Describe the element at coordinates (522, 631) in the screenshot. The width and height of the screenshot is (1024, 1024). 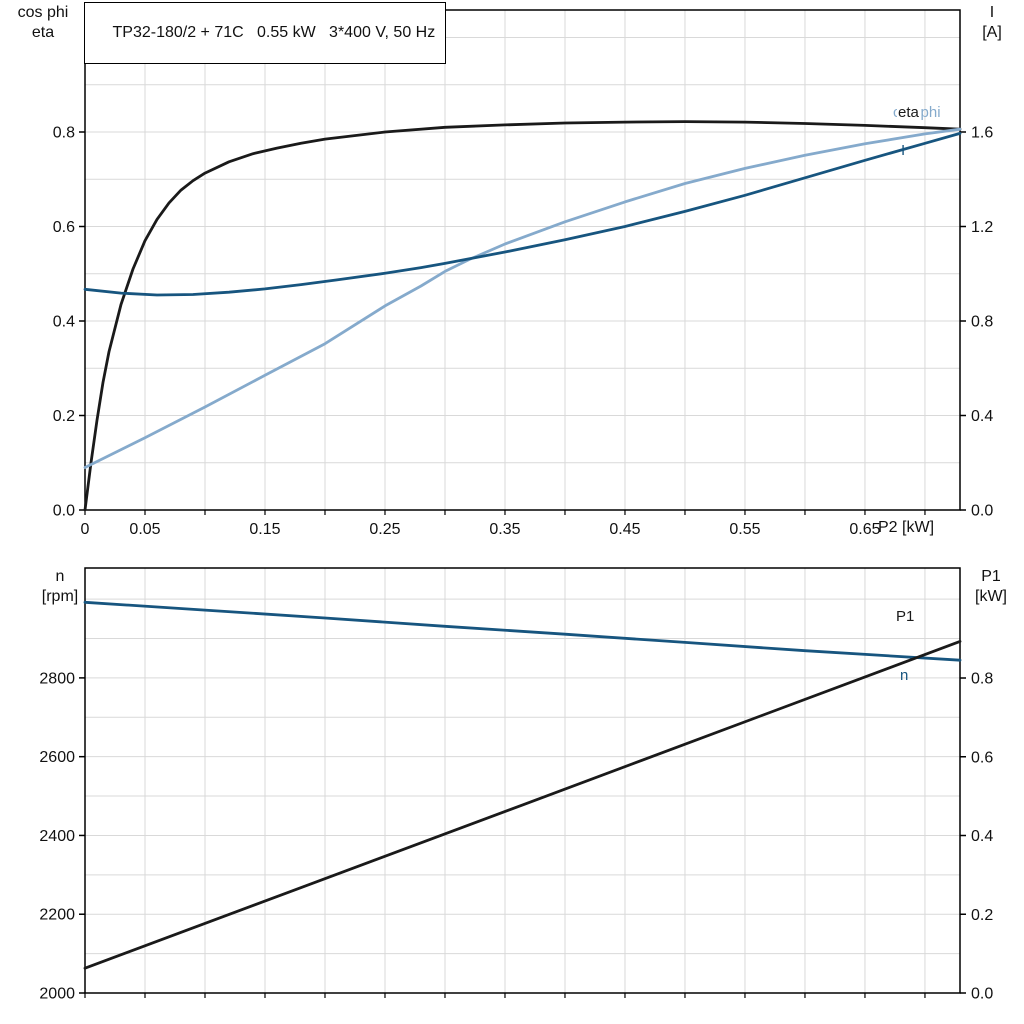
I see `series-curve-n` at that location.